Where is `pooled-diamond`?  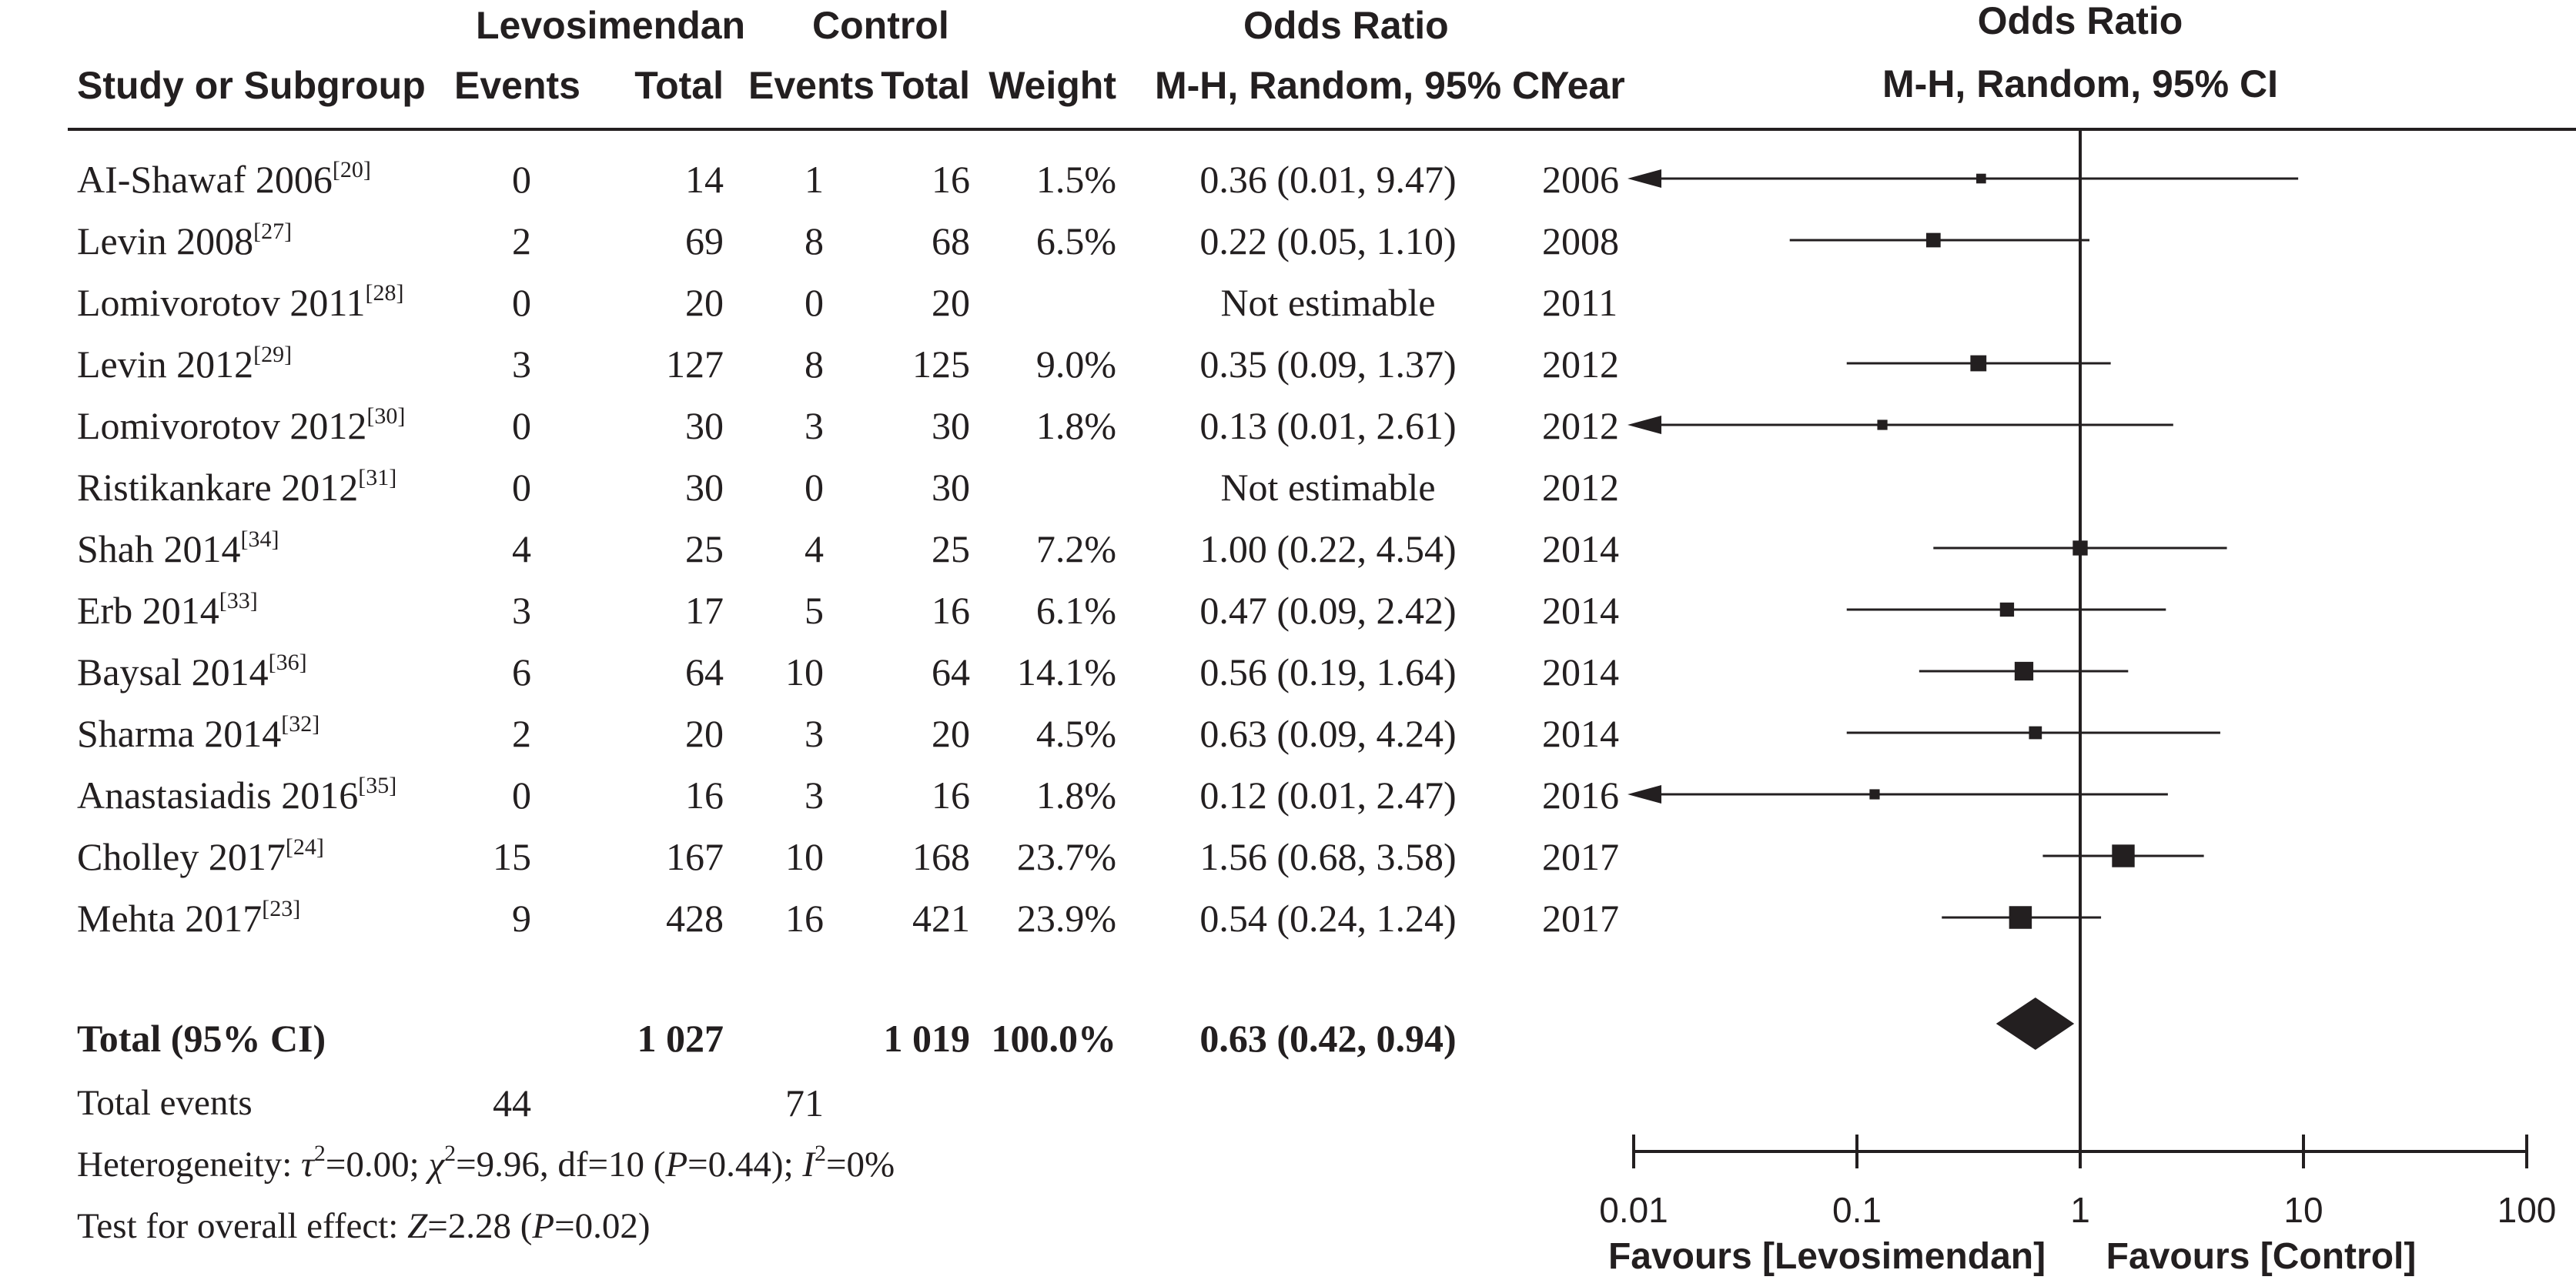 pooled-diamond is located at coordinates (2035, 1024).